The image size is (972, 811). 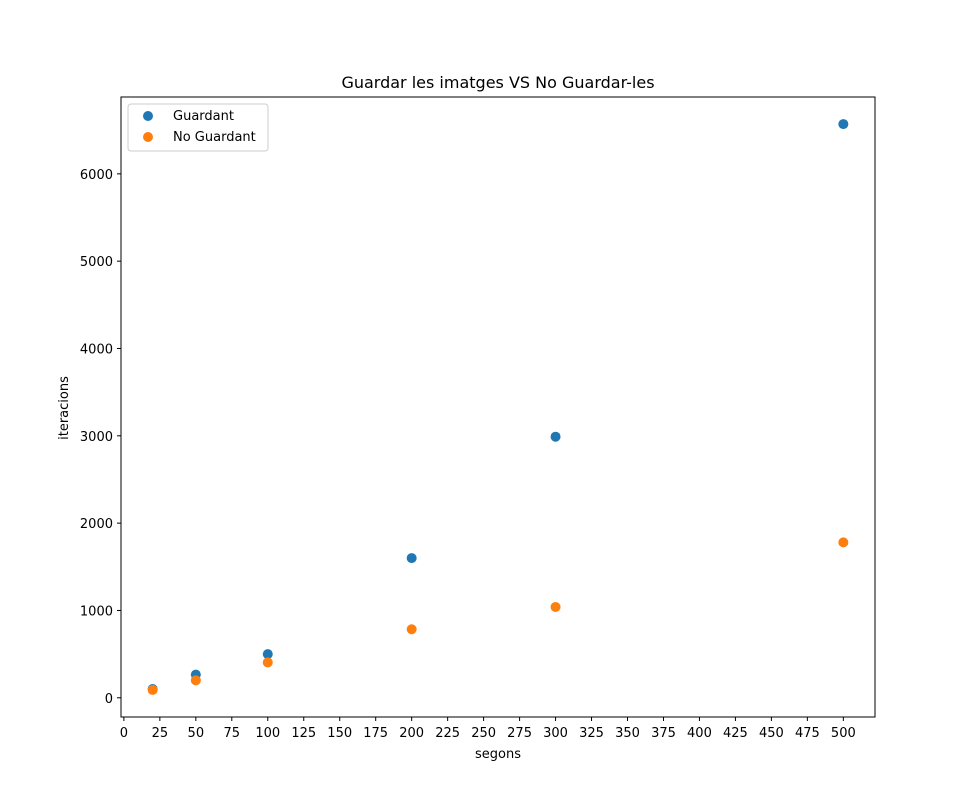 I want to click on legend-box, so click(x=198, y=127).